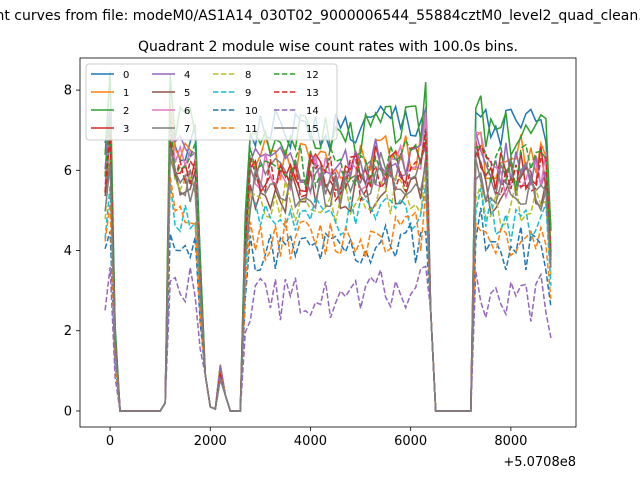  Describe the element at coordinates (312, 93) in the screenshot. I see `legend-label-13: 13` at that location.